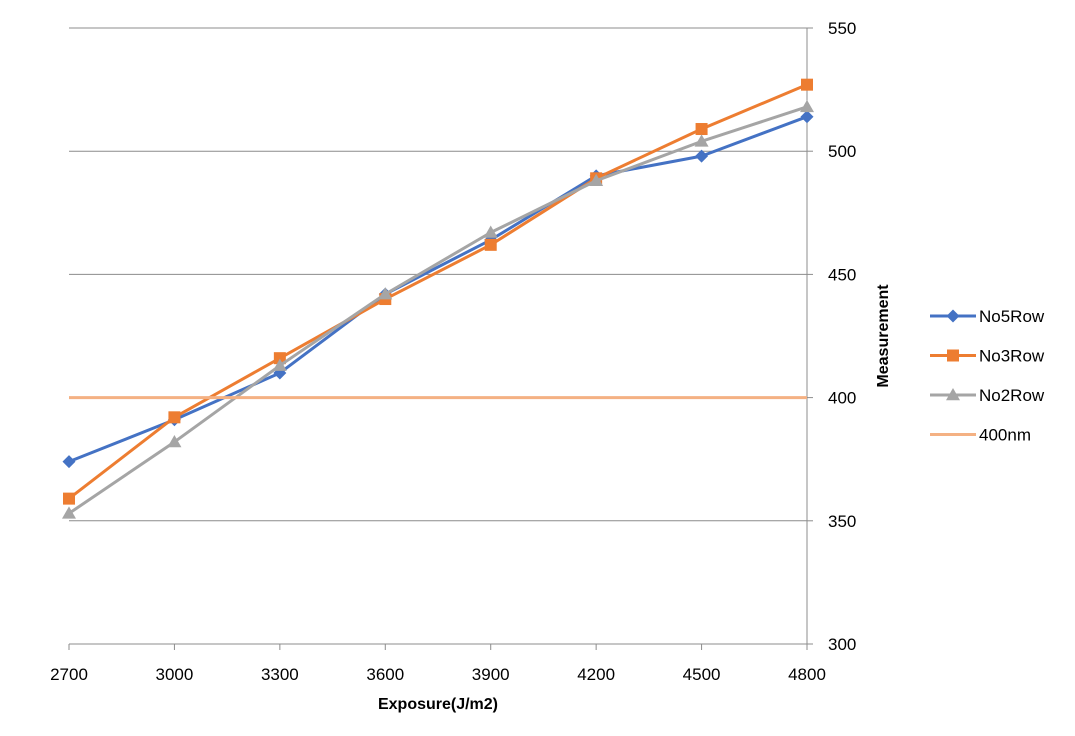  What do you see at coordinates (438, 704) in the screenshot?
I see `x-axis-title: Exposure(J/m2)` at bounding box center [438, 704].